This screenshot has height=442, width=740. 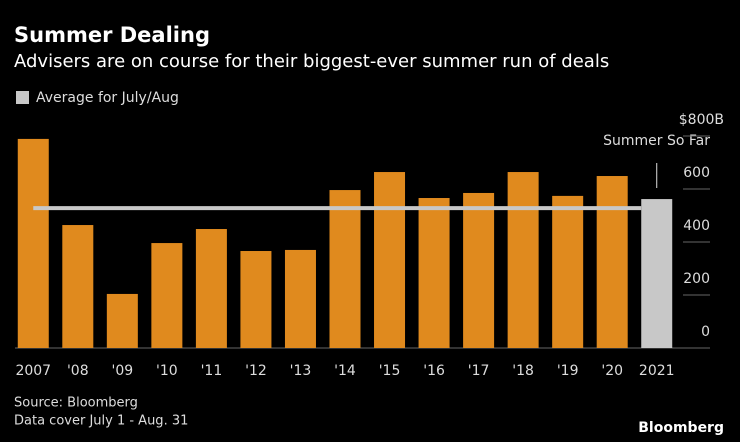 I want to click on source: Source: Bloomberg, so click(x=76, y=403).